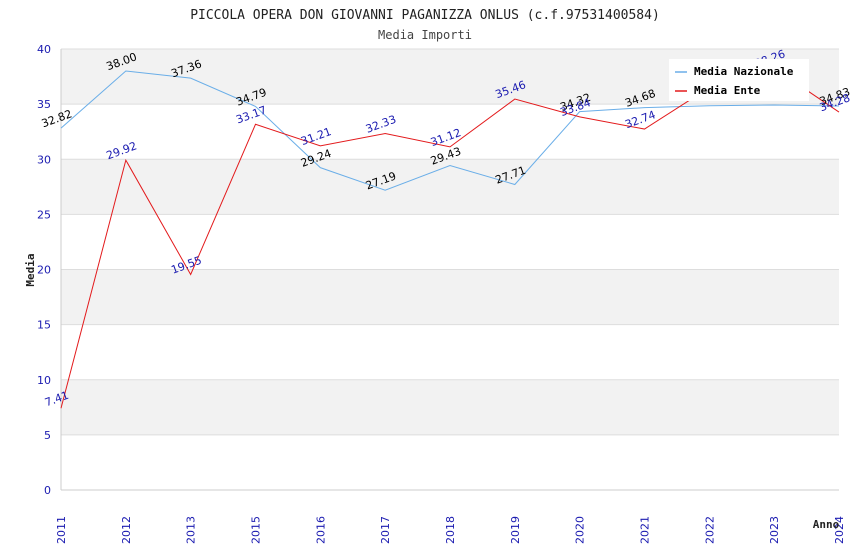 Image resolution: width=850 pixels, height=550 pixels. Describe the element at coordinates (44, 214) in the screenshot. I see `y-tick-label: 25` at that location.